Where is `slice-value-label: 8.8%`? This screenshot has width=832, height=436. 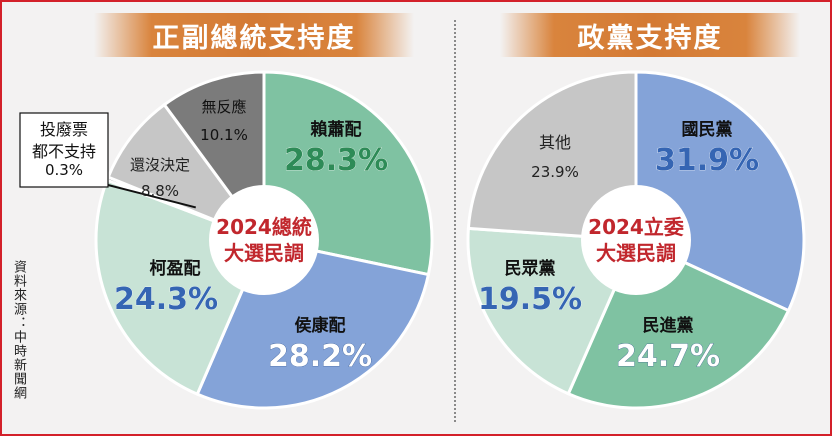
slice-value-label: 8.8% is located at coordinates (160, 191).